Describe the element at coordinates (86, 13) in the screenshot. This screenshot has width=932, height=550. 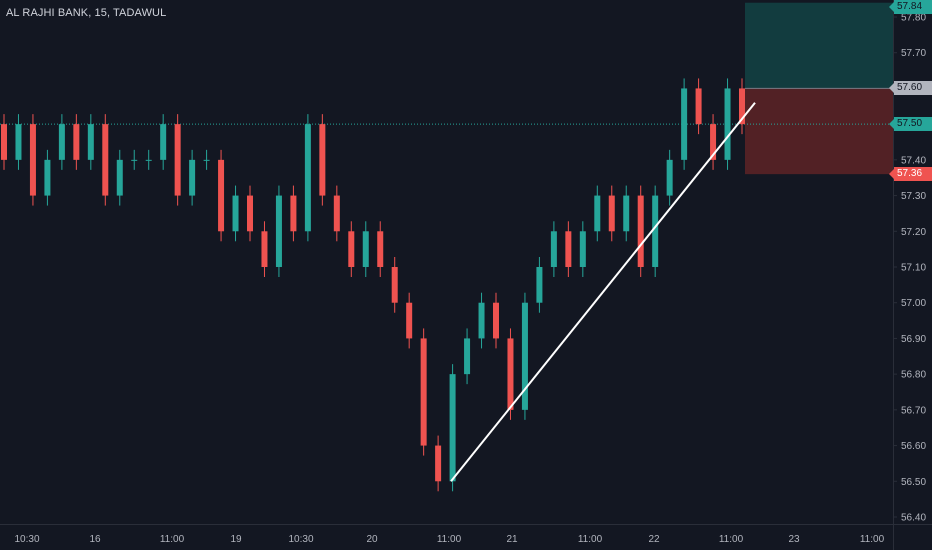
I see `symbol-title: AL RAJHI BANK, 15, TADAWUL` at that location.